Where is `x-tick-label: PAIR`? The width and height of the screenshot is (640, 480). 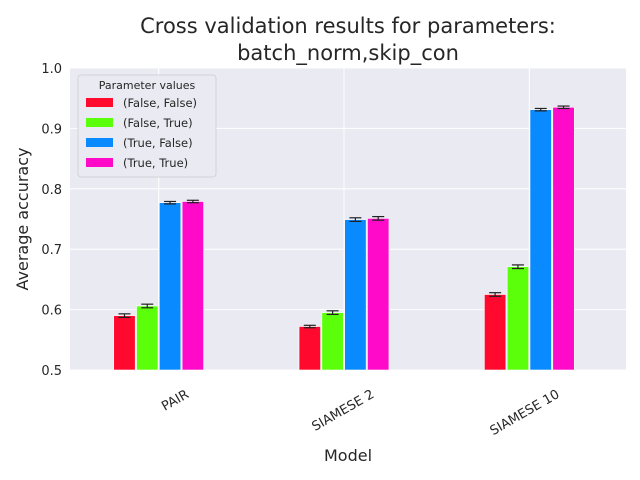
x-tick-label: PAIR is located at coordinates (175, 400).